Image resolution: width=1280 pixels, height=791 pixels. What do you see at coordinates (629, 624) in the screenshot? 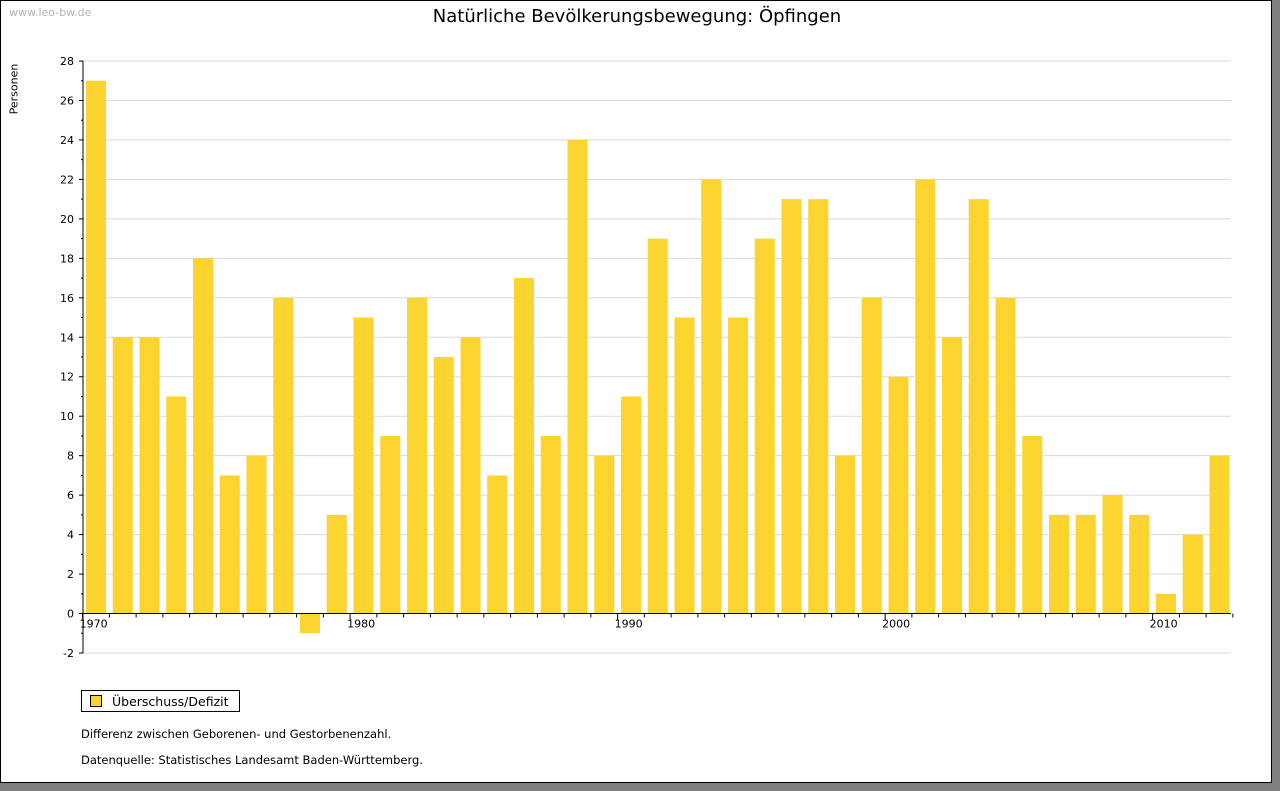
I see `x-tick-label: 1990` at bounding box center [629, 624].